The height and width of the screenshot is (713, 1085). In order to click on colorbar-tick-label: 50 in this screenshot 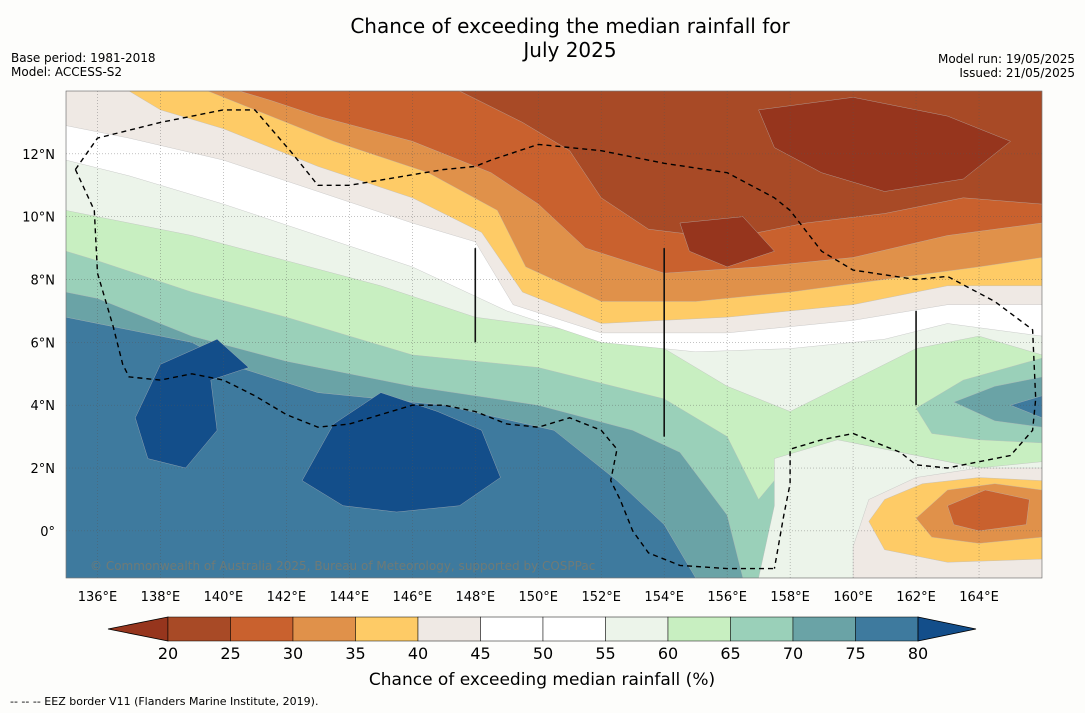, I will do `click(543, 653)`.